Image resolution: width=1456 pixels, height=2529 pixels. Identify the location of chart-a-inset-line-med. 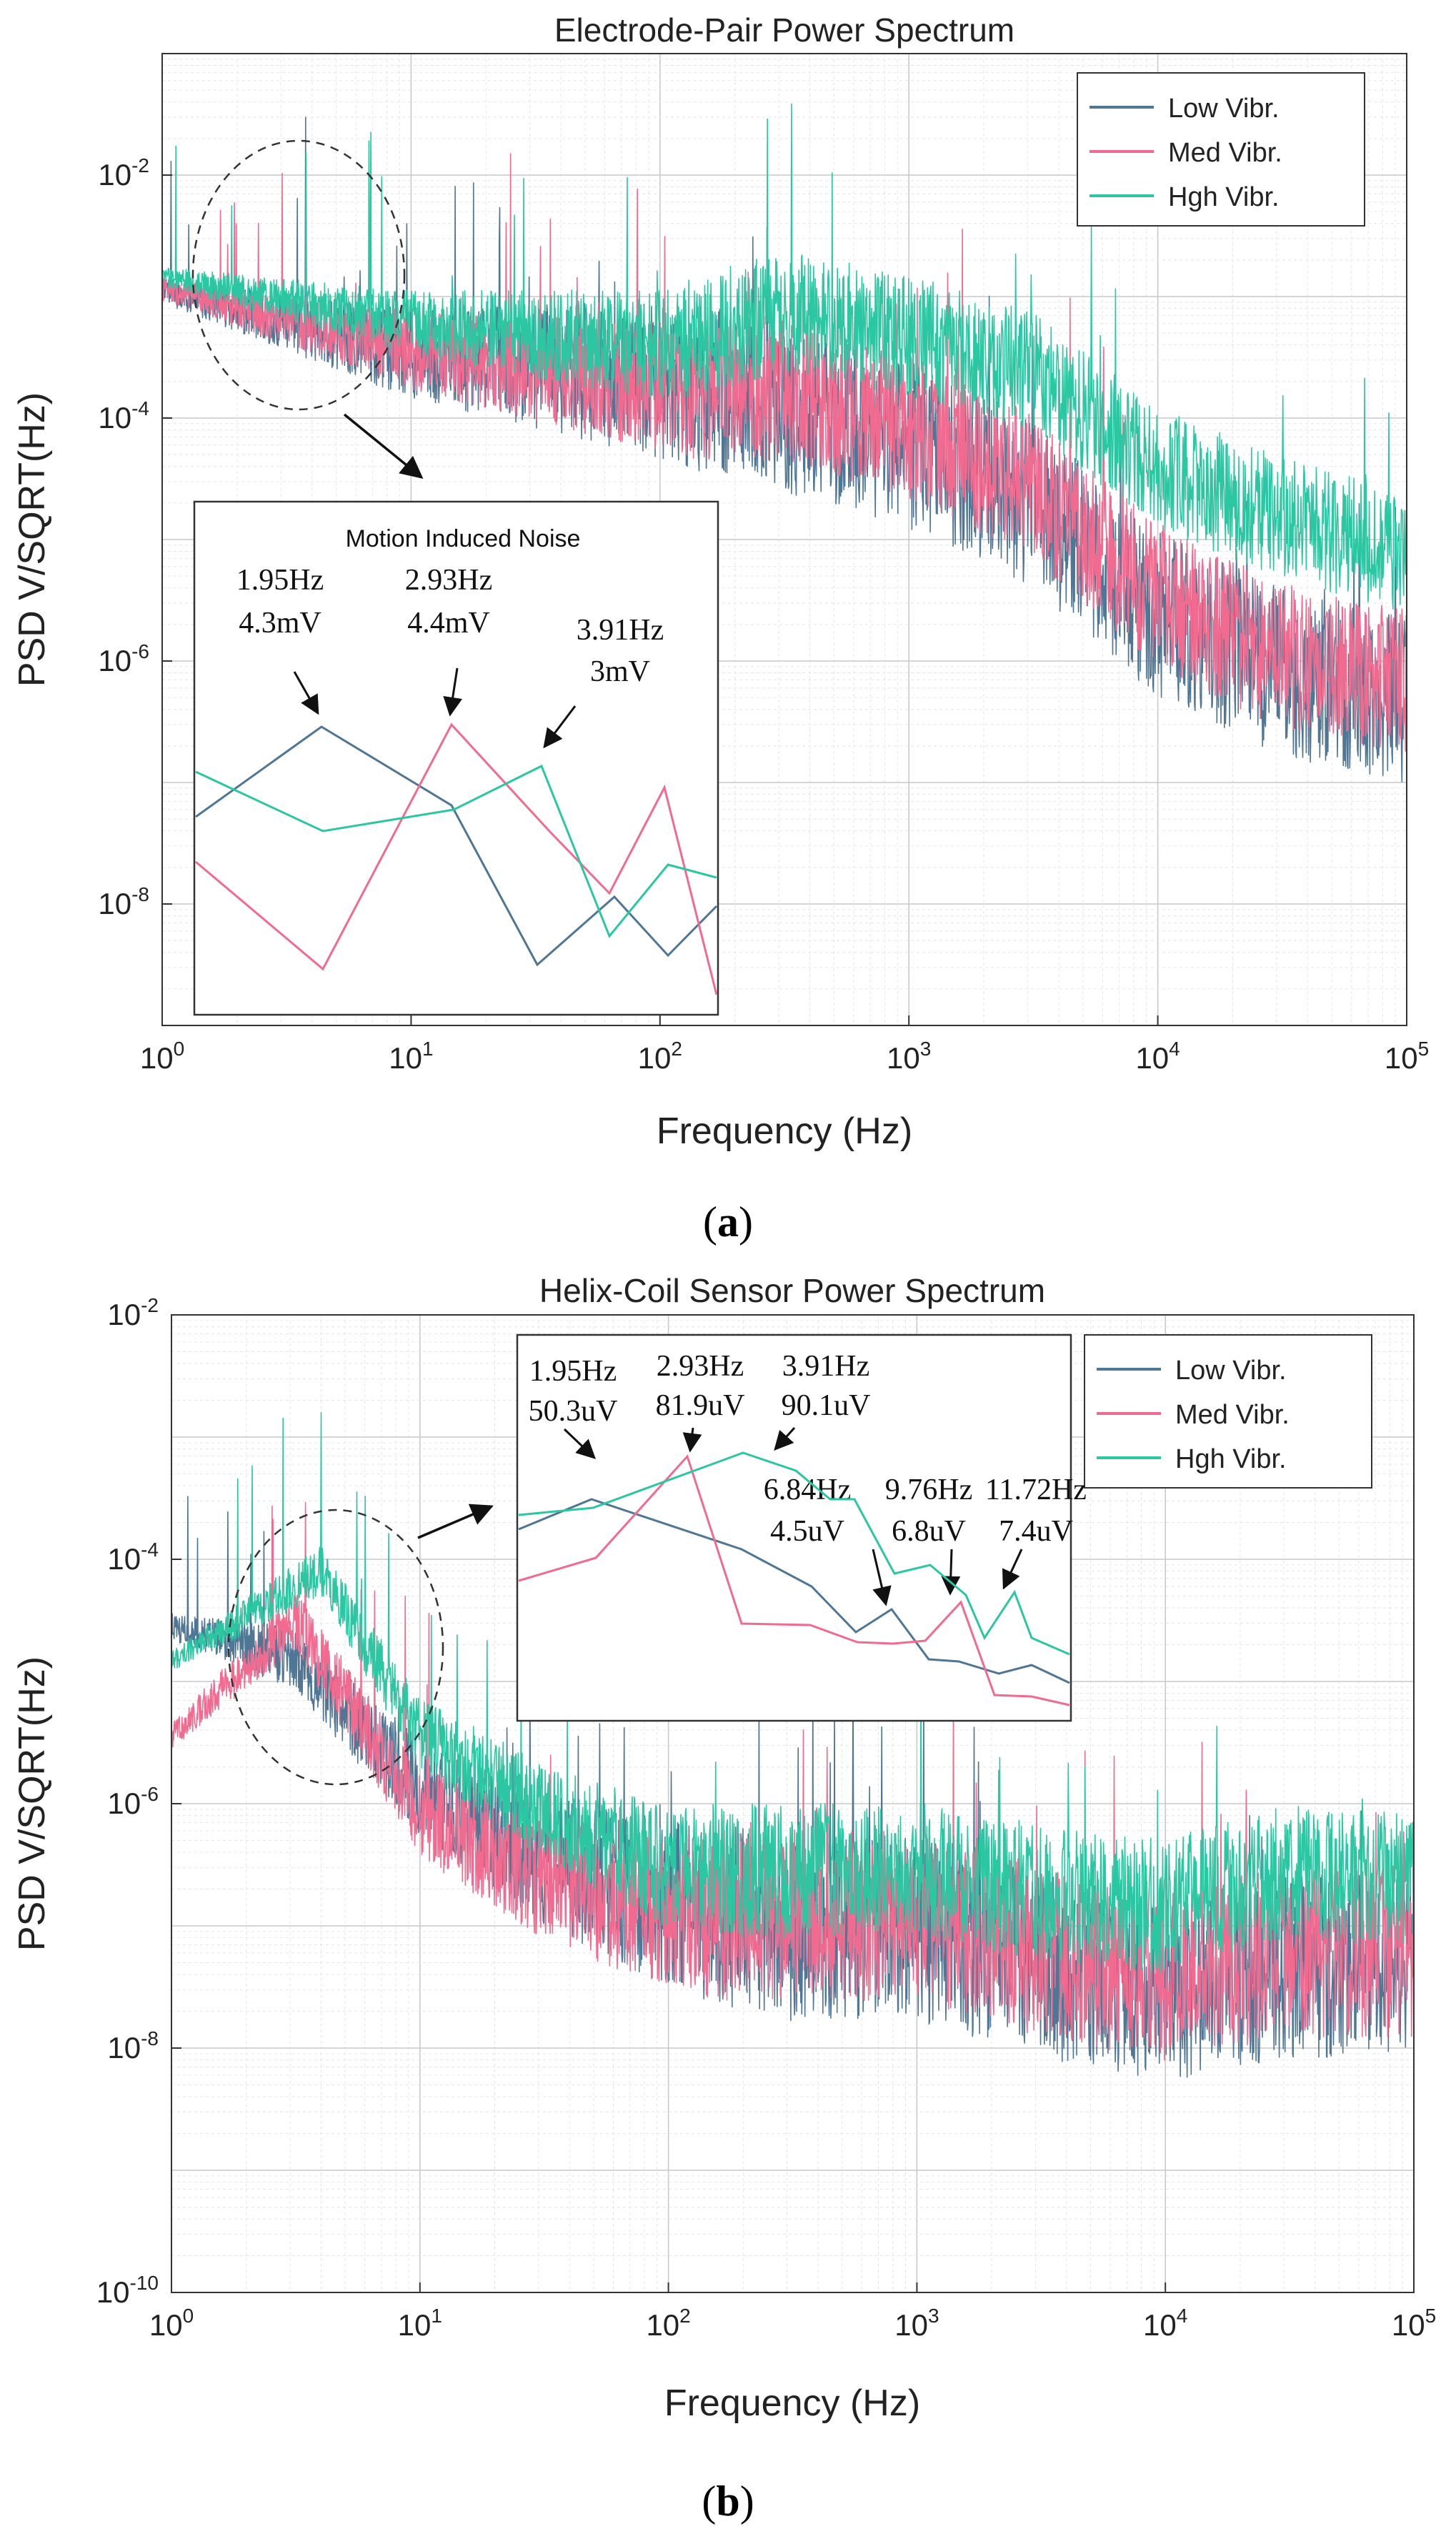
(456, 858).